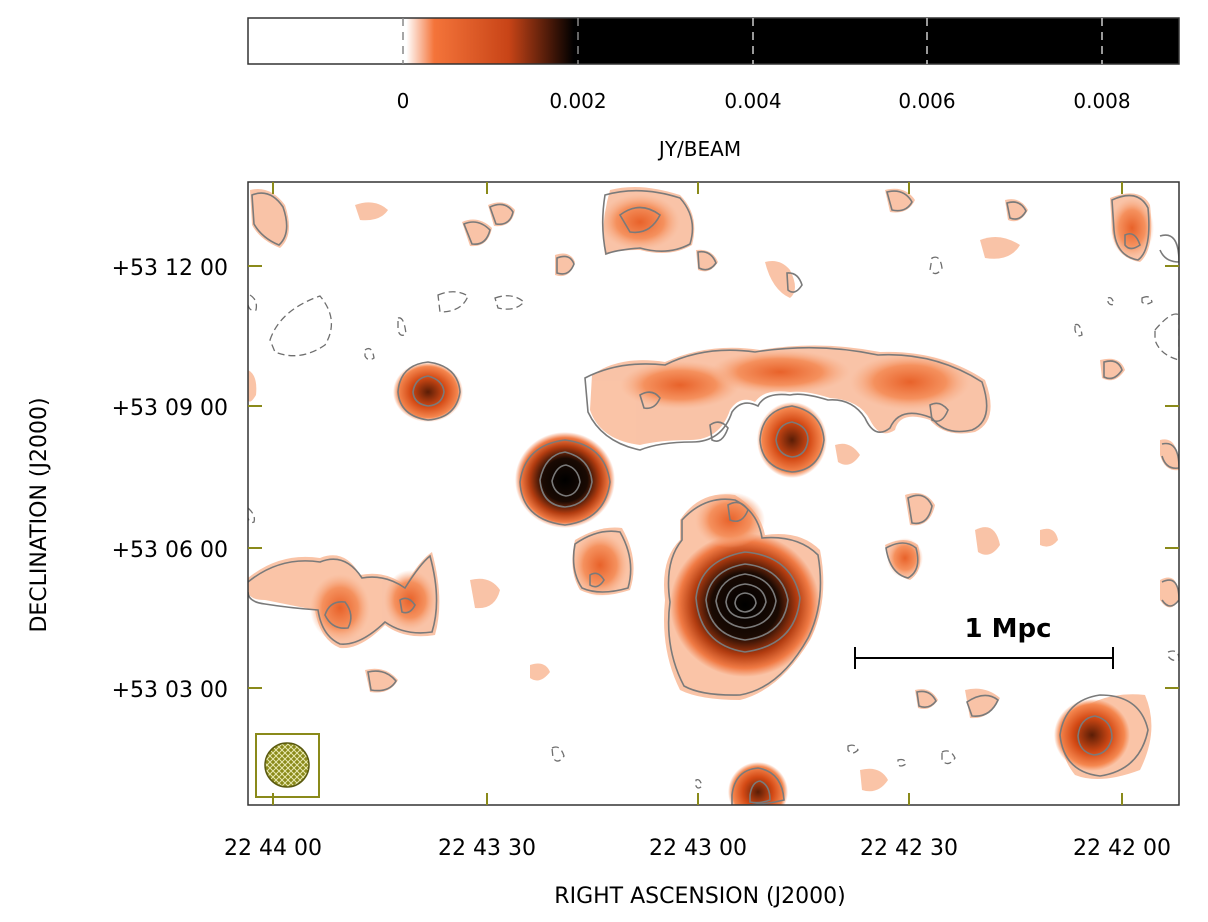 Image resolution: width=1208 pixels, height=922 pixels. I want to click on scale-bar, so click(984, 658).